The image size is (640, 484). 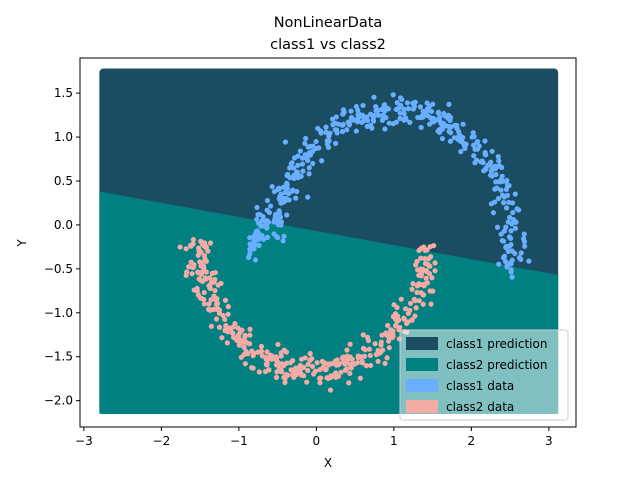 What do you see at coordinates (58, 313) in the screenshot?
I see `y-tick-label: −1.0` at bounding box center [58, 313].